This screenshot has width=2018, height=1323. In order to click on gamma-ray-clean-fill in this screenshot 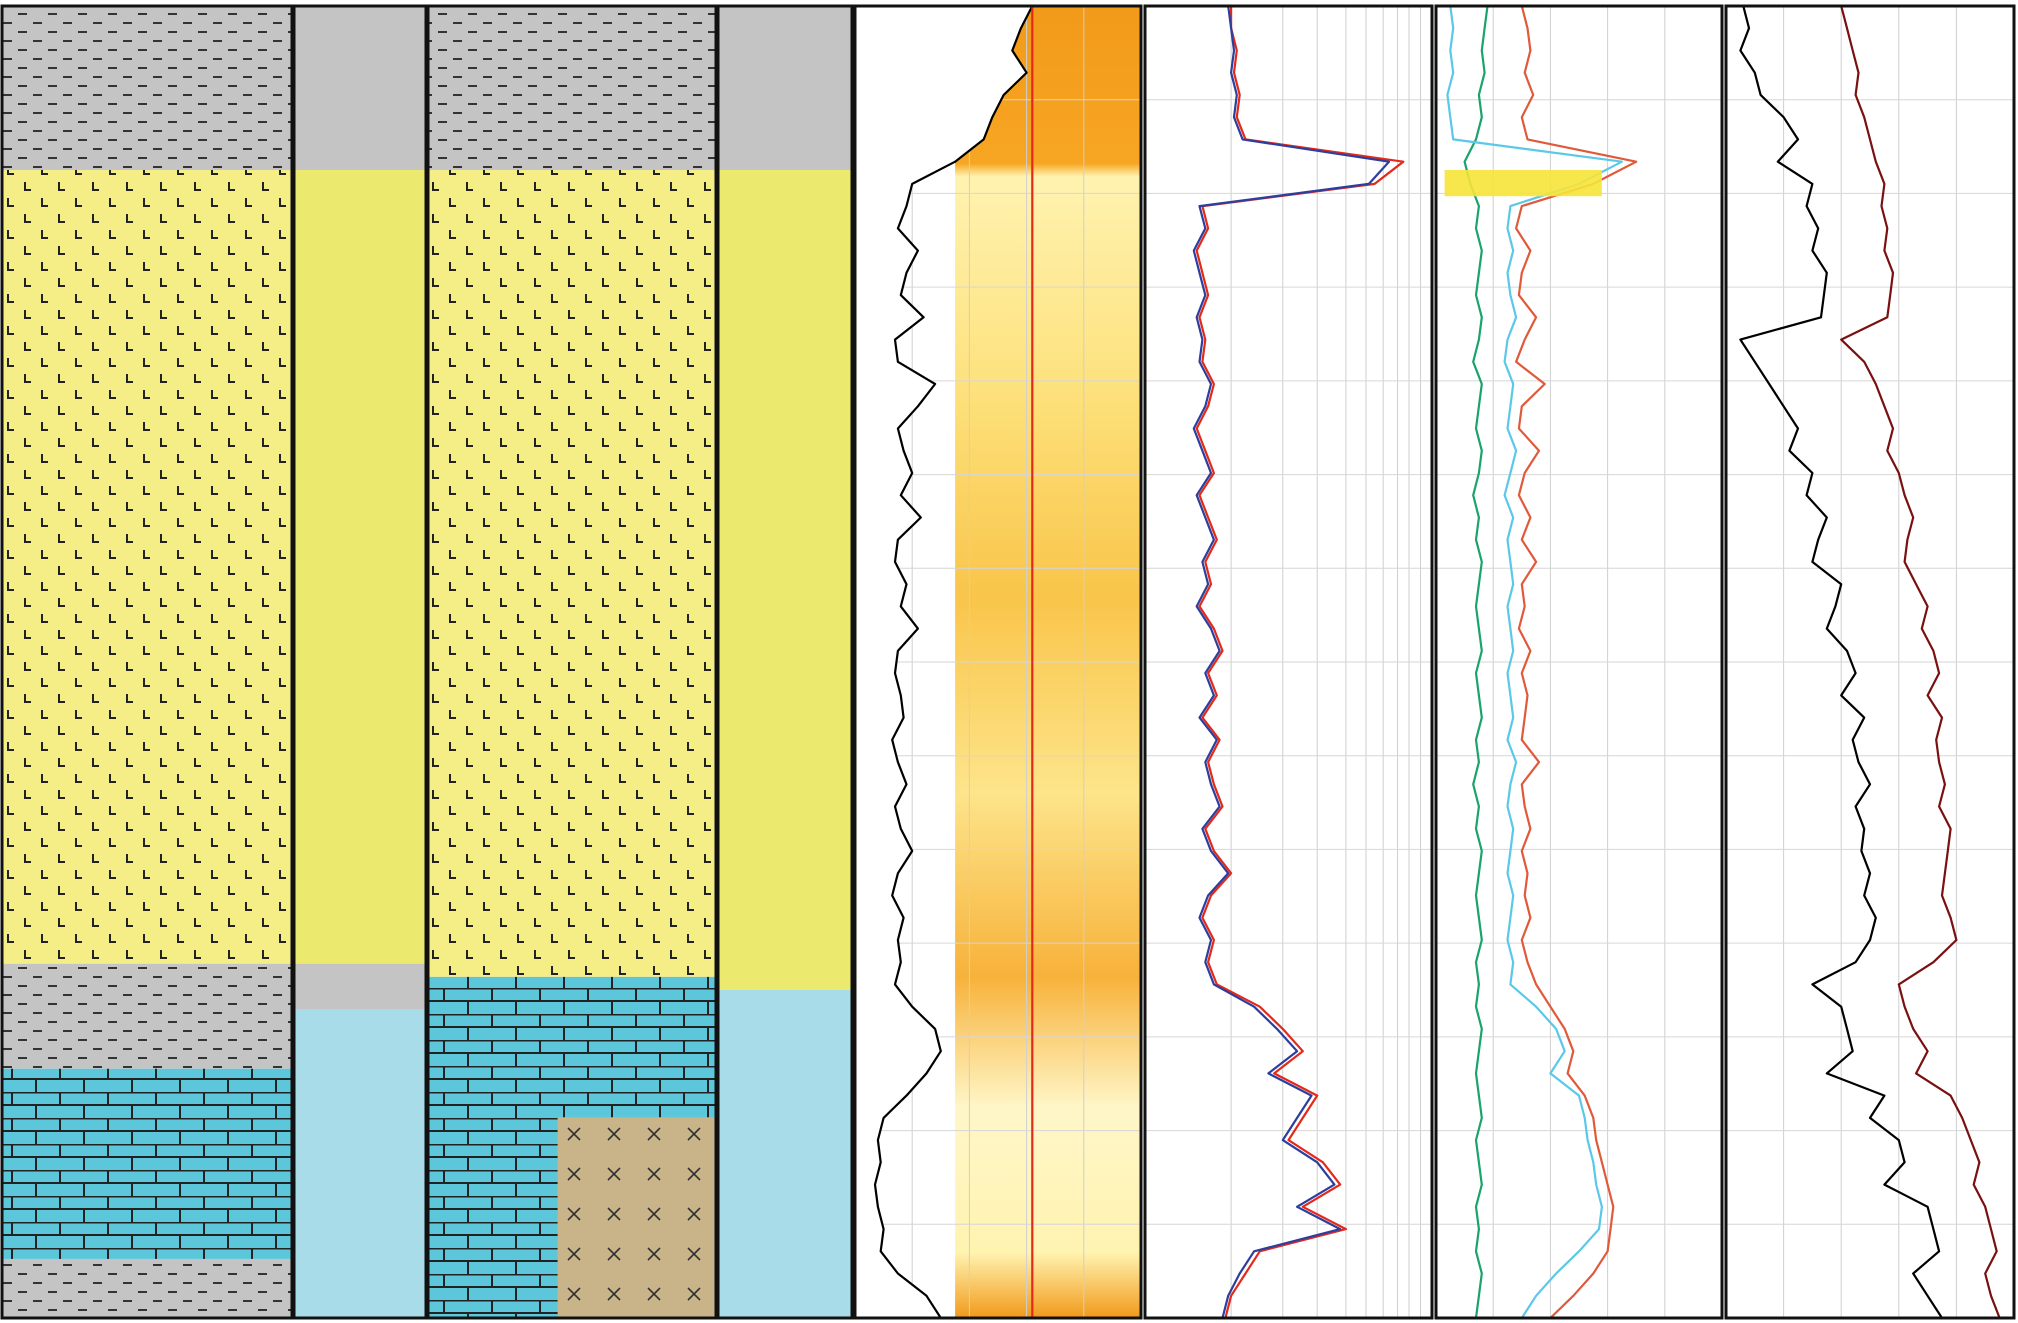, I will do `click(944, 662)`.